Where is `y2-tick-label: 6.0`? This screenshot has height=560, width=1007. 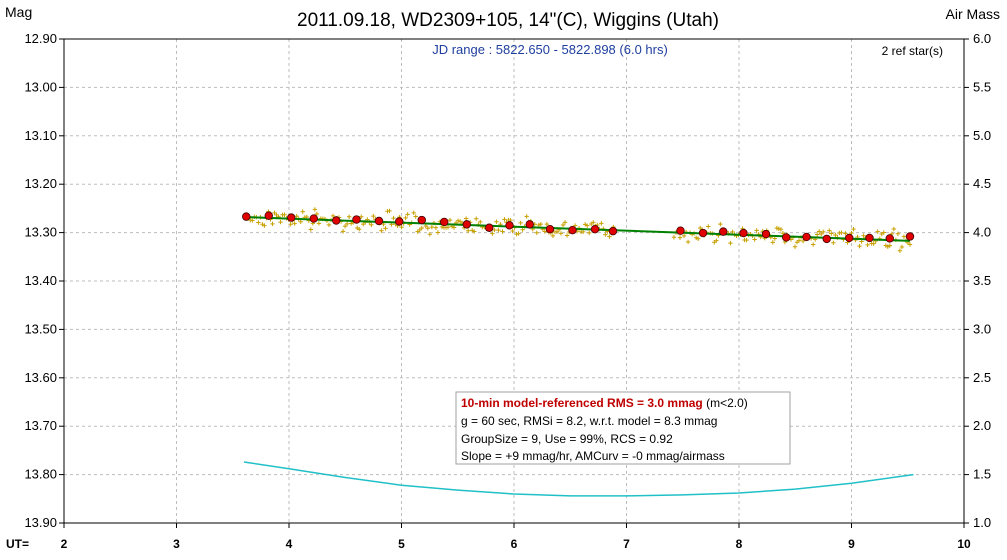
y2-tick-label: 6.0 is located at coordinates (982, 38).